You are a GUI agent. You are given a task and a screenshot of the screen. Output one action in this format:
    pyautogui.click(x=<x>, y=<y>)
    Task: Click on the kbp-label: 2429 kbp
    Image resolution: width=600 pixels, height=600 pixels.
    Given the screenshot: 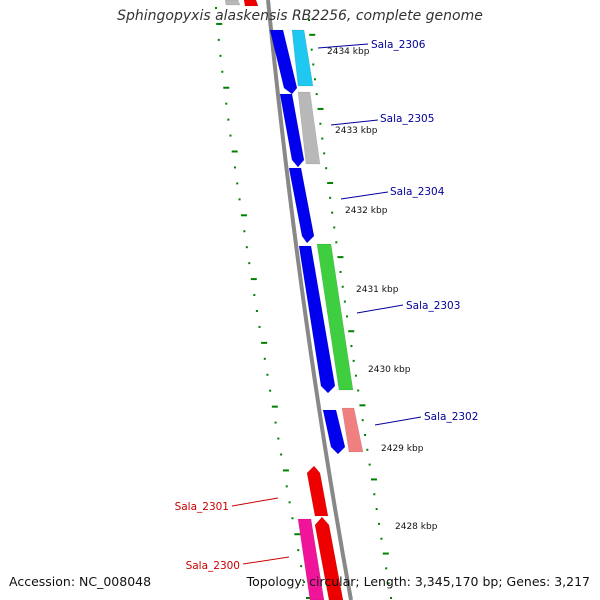 What is the action you would take?
    pyautogui.click(x=402, y=449)
    